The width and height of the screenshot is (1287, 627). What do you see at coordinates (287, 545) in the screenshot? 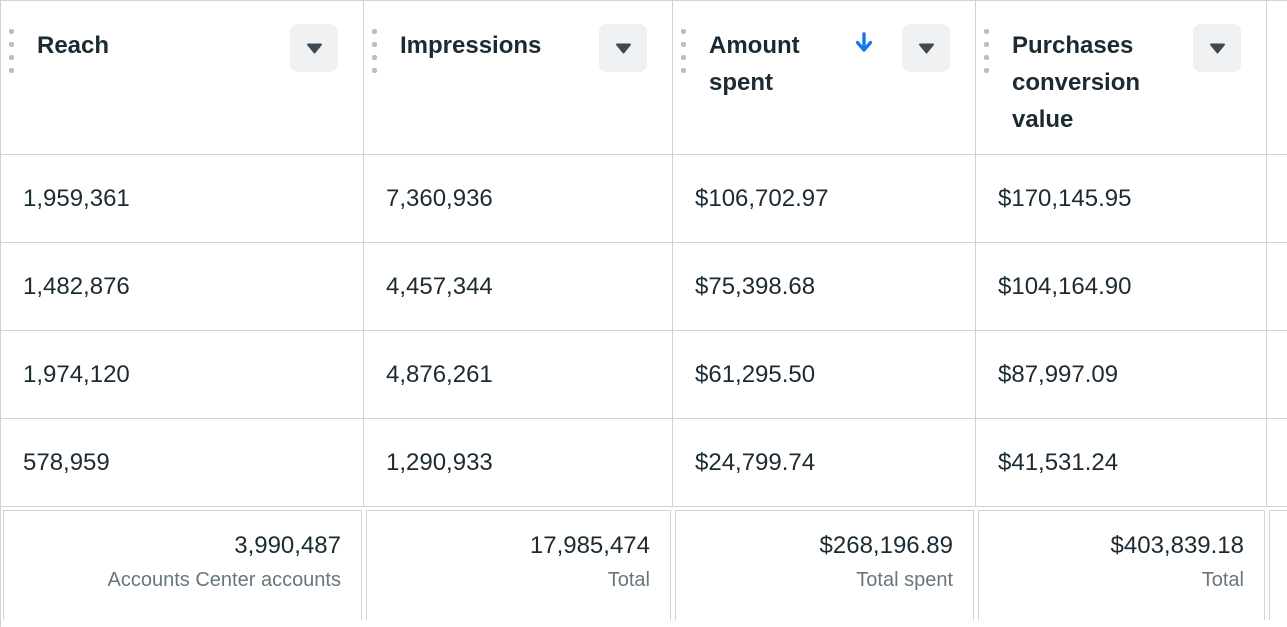
I see `total-value: 3,990,487` at bounding box center [287, 545].